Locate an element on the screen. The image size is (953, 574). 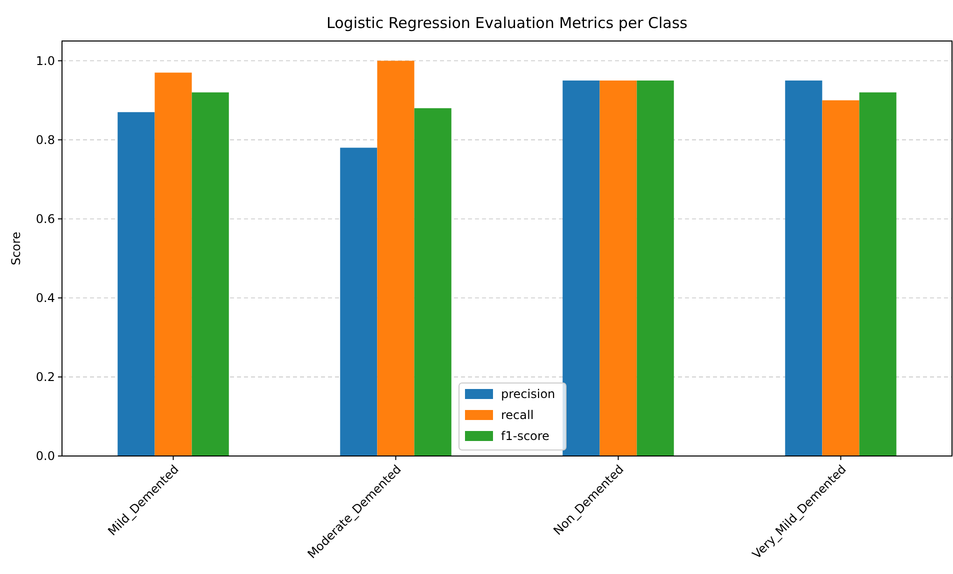
y-tick-label: 0.2 is located at coordinates (45, 377).